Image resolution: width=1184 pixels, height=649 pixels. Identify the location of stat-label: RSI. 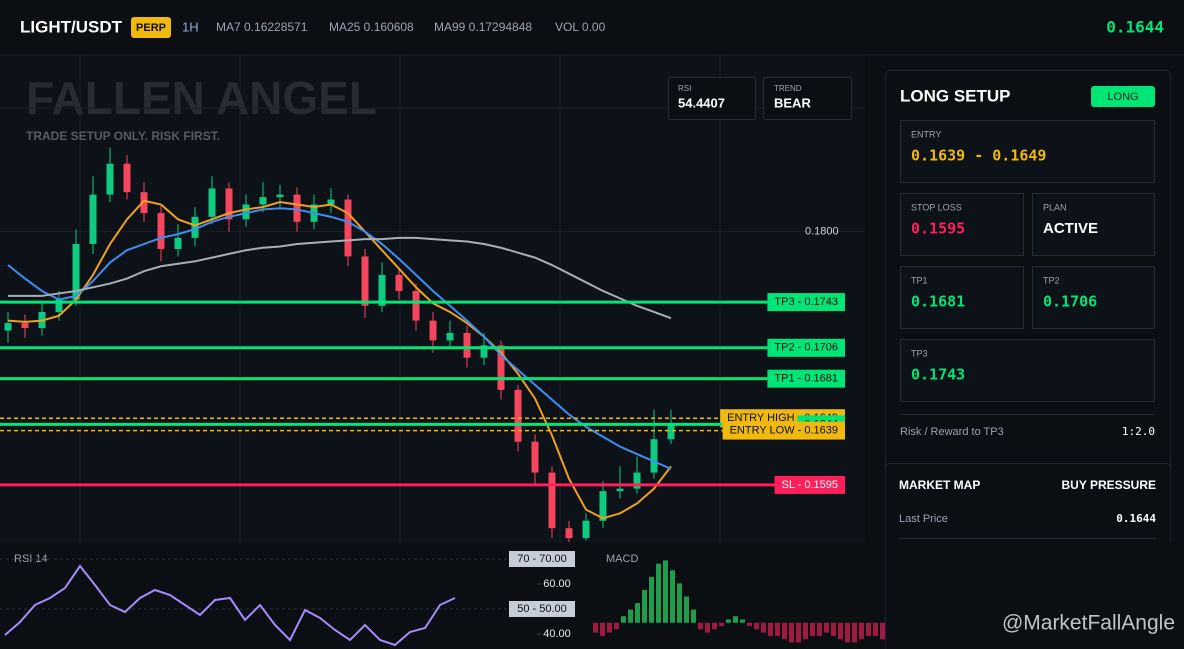
(684, 88).